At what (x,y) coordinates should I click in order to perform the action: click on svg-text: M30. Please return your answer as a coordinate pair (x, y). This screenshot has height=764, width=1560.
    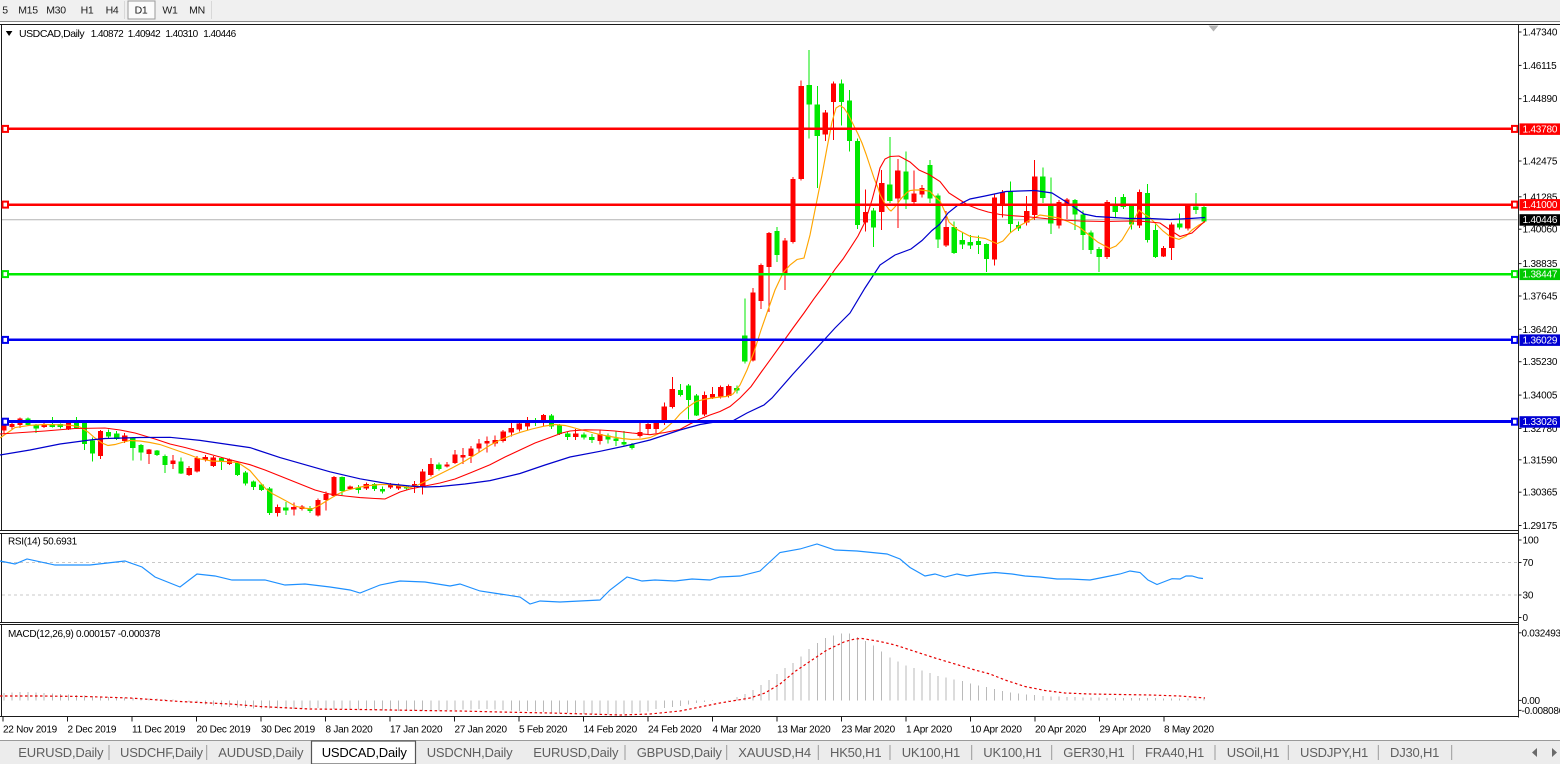
    Looking at the image, I should click on (56, 11).